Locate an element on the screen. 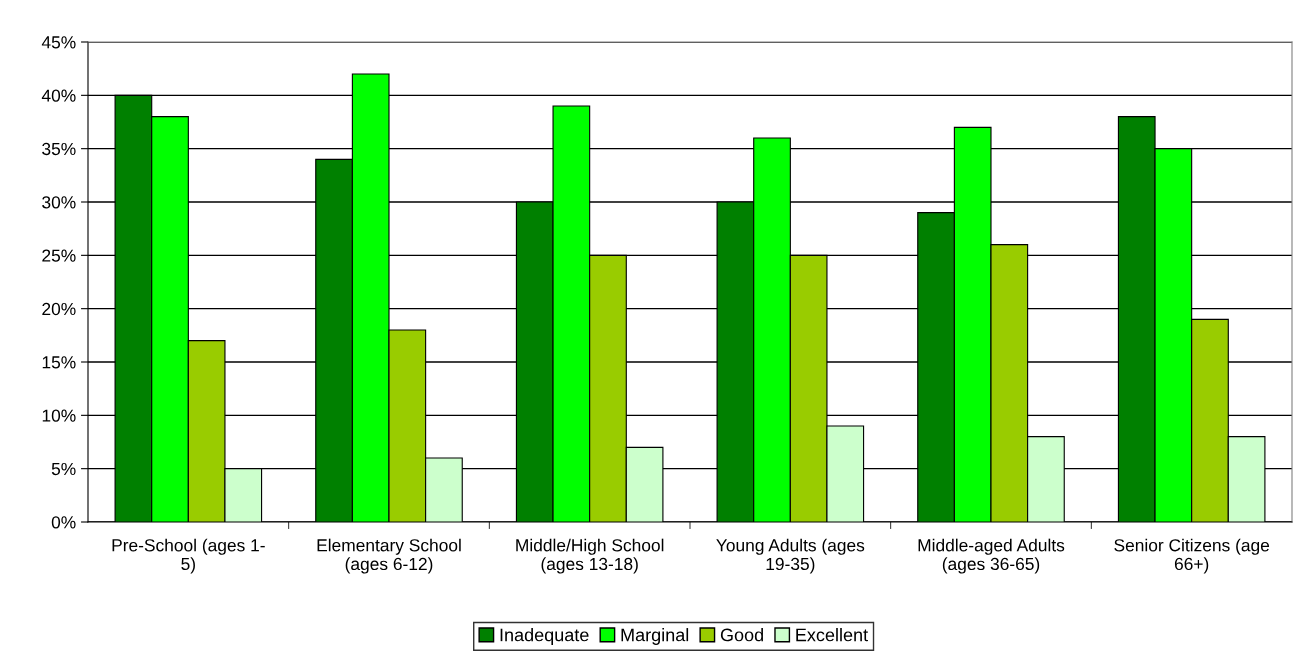 This screenshot has height=666, width=1308. legend-label: Good is located at coordinates (741, 635).